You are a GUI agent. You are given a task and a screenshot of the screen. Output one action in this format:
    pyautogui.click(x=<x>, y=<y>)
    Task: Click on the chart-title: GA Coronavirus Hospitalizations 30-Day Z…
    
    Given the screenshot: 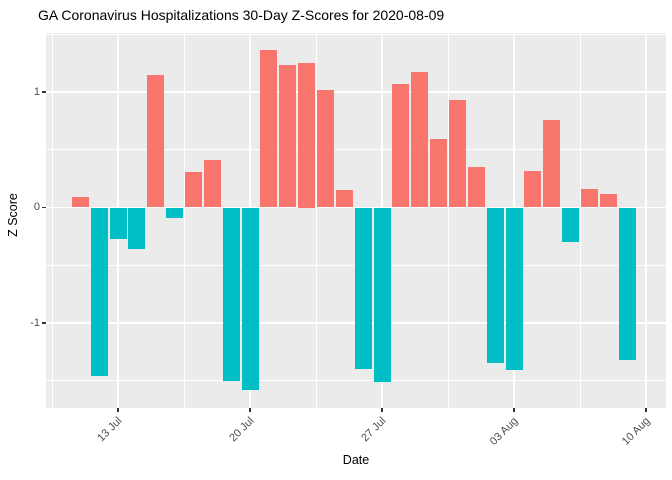 What is the action you would take?
    pyautogui.click(x=241, y=15)
    